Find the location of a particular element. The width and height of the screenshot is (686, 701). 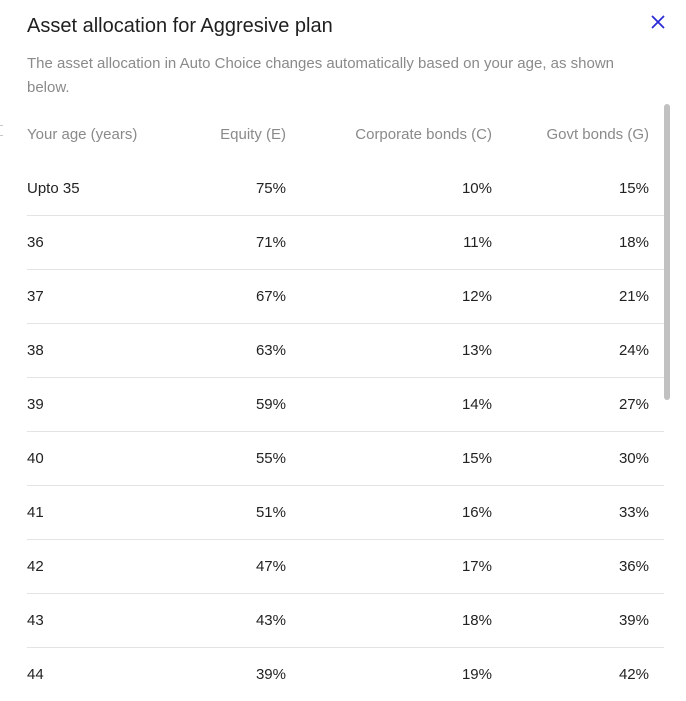

cell-govt-bonds: 30% is located at coordinates (578, 458).